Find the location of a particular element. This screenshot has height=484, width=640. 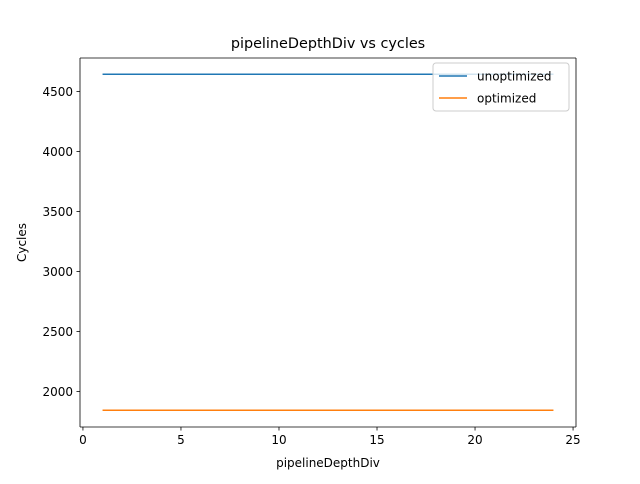

x-tick-label: 10 is located at coordinates (278, 440).